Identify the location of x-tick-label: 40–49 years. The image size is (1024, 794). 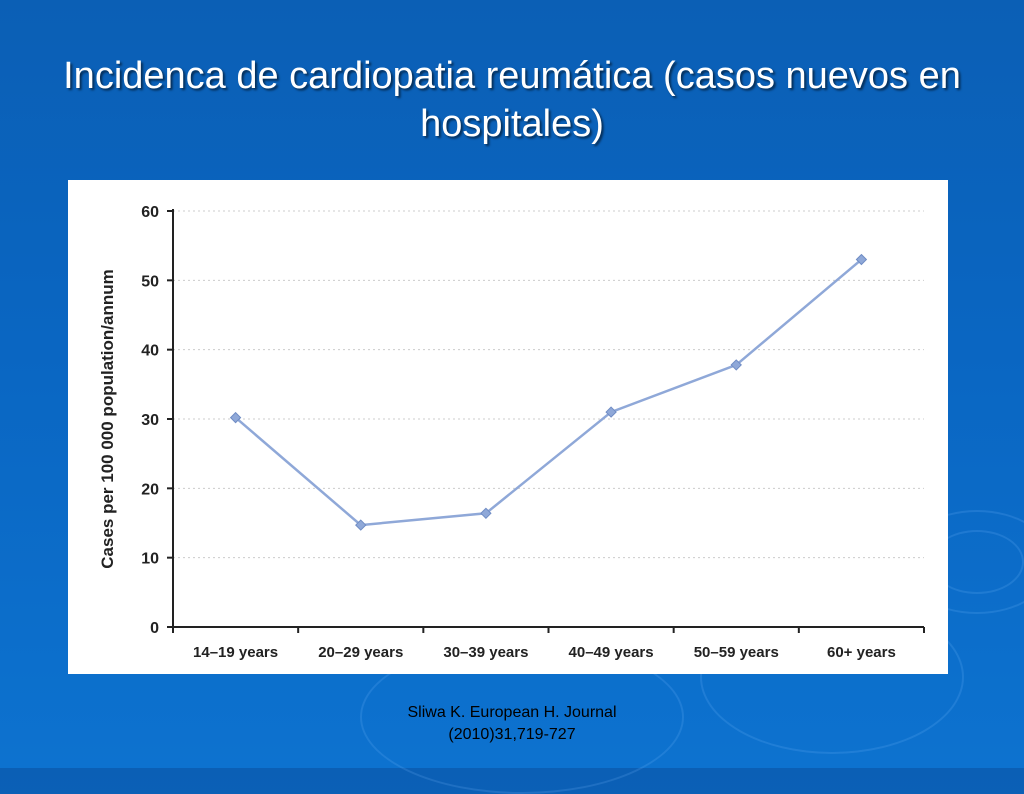
(611, 652).